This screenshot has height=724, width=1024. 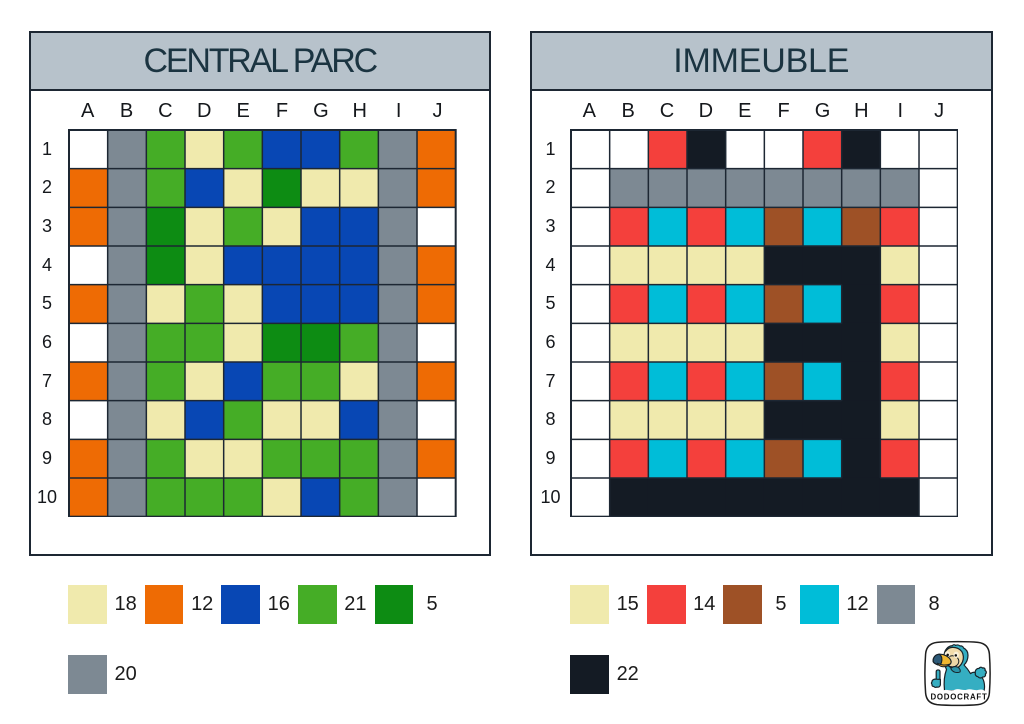 I want to click on svg-text: DODOCRAFT, so click(x=959, y=696).